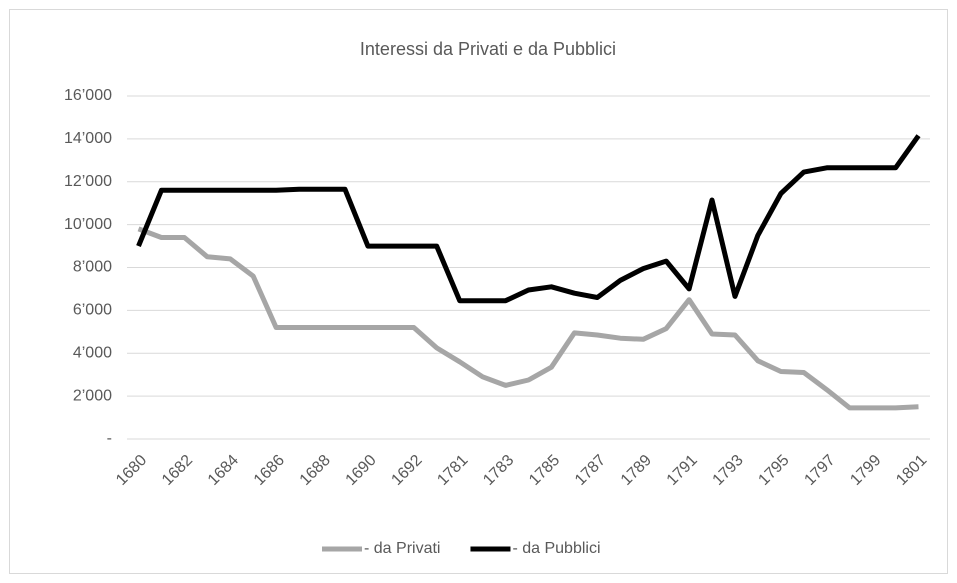 Image resolution: width=957 pixels, height=583 pixels. Describe the element at coordinates (109, 438) in the screenshot. I see `y-tick-label: -` at that location.